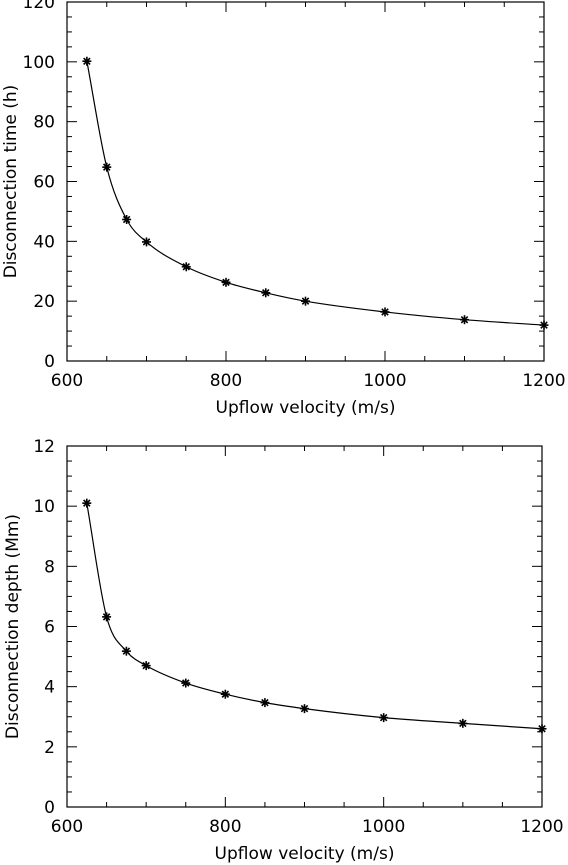 This screenshot has width=568, height=865. What do you see at coordinates (49, 567) in the screenshot?
I see `y-tick-label: 8` at bounding box center [49, 567].